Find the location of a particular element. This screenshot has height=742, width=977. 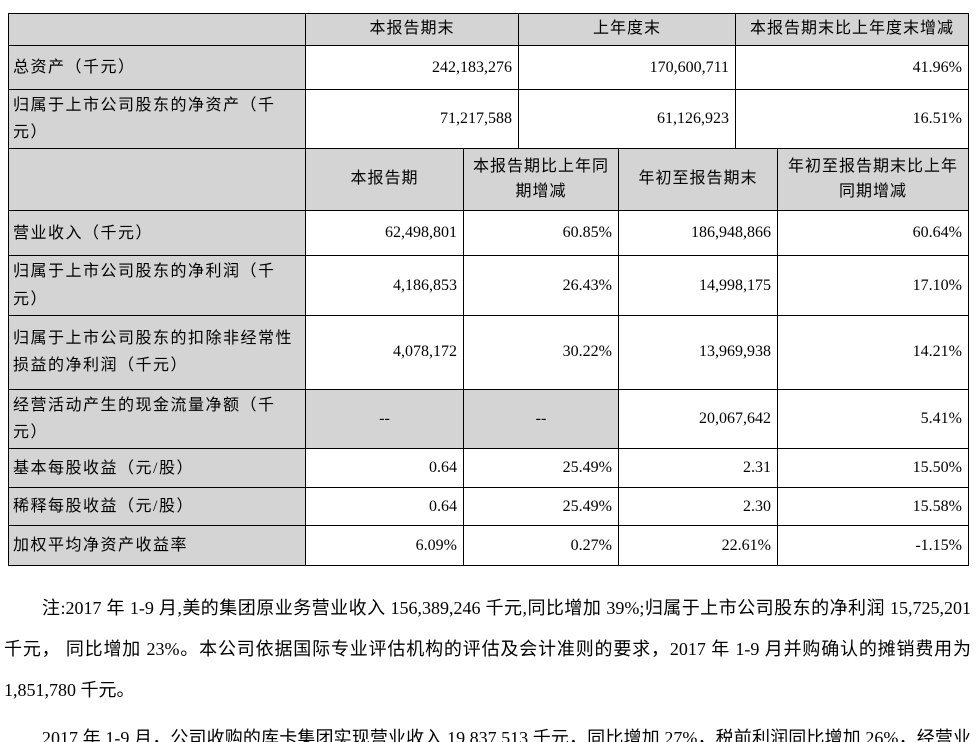

value-cell: 61,126,923 is located at coordinates (627, 119).